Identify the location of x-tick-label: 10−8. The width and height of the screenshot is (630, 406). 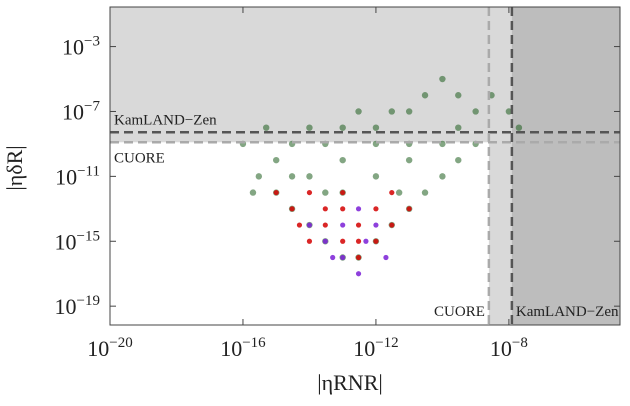
(509, 348).